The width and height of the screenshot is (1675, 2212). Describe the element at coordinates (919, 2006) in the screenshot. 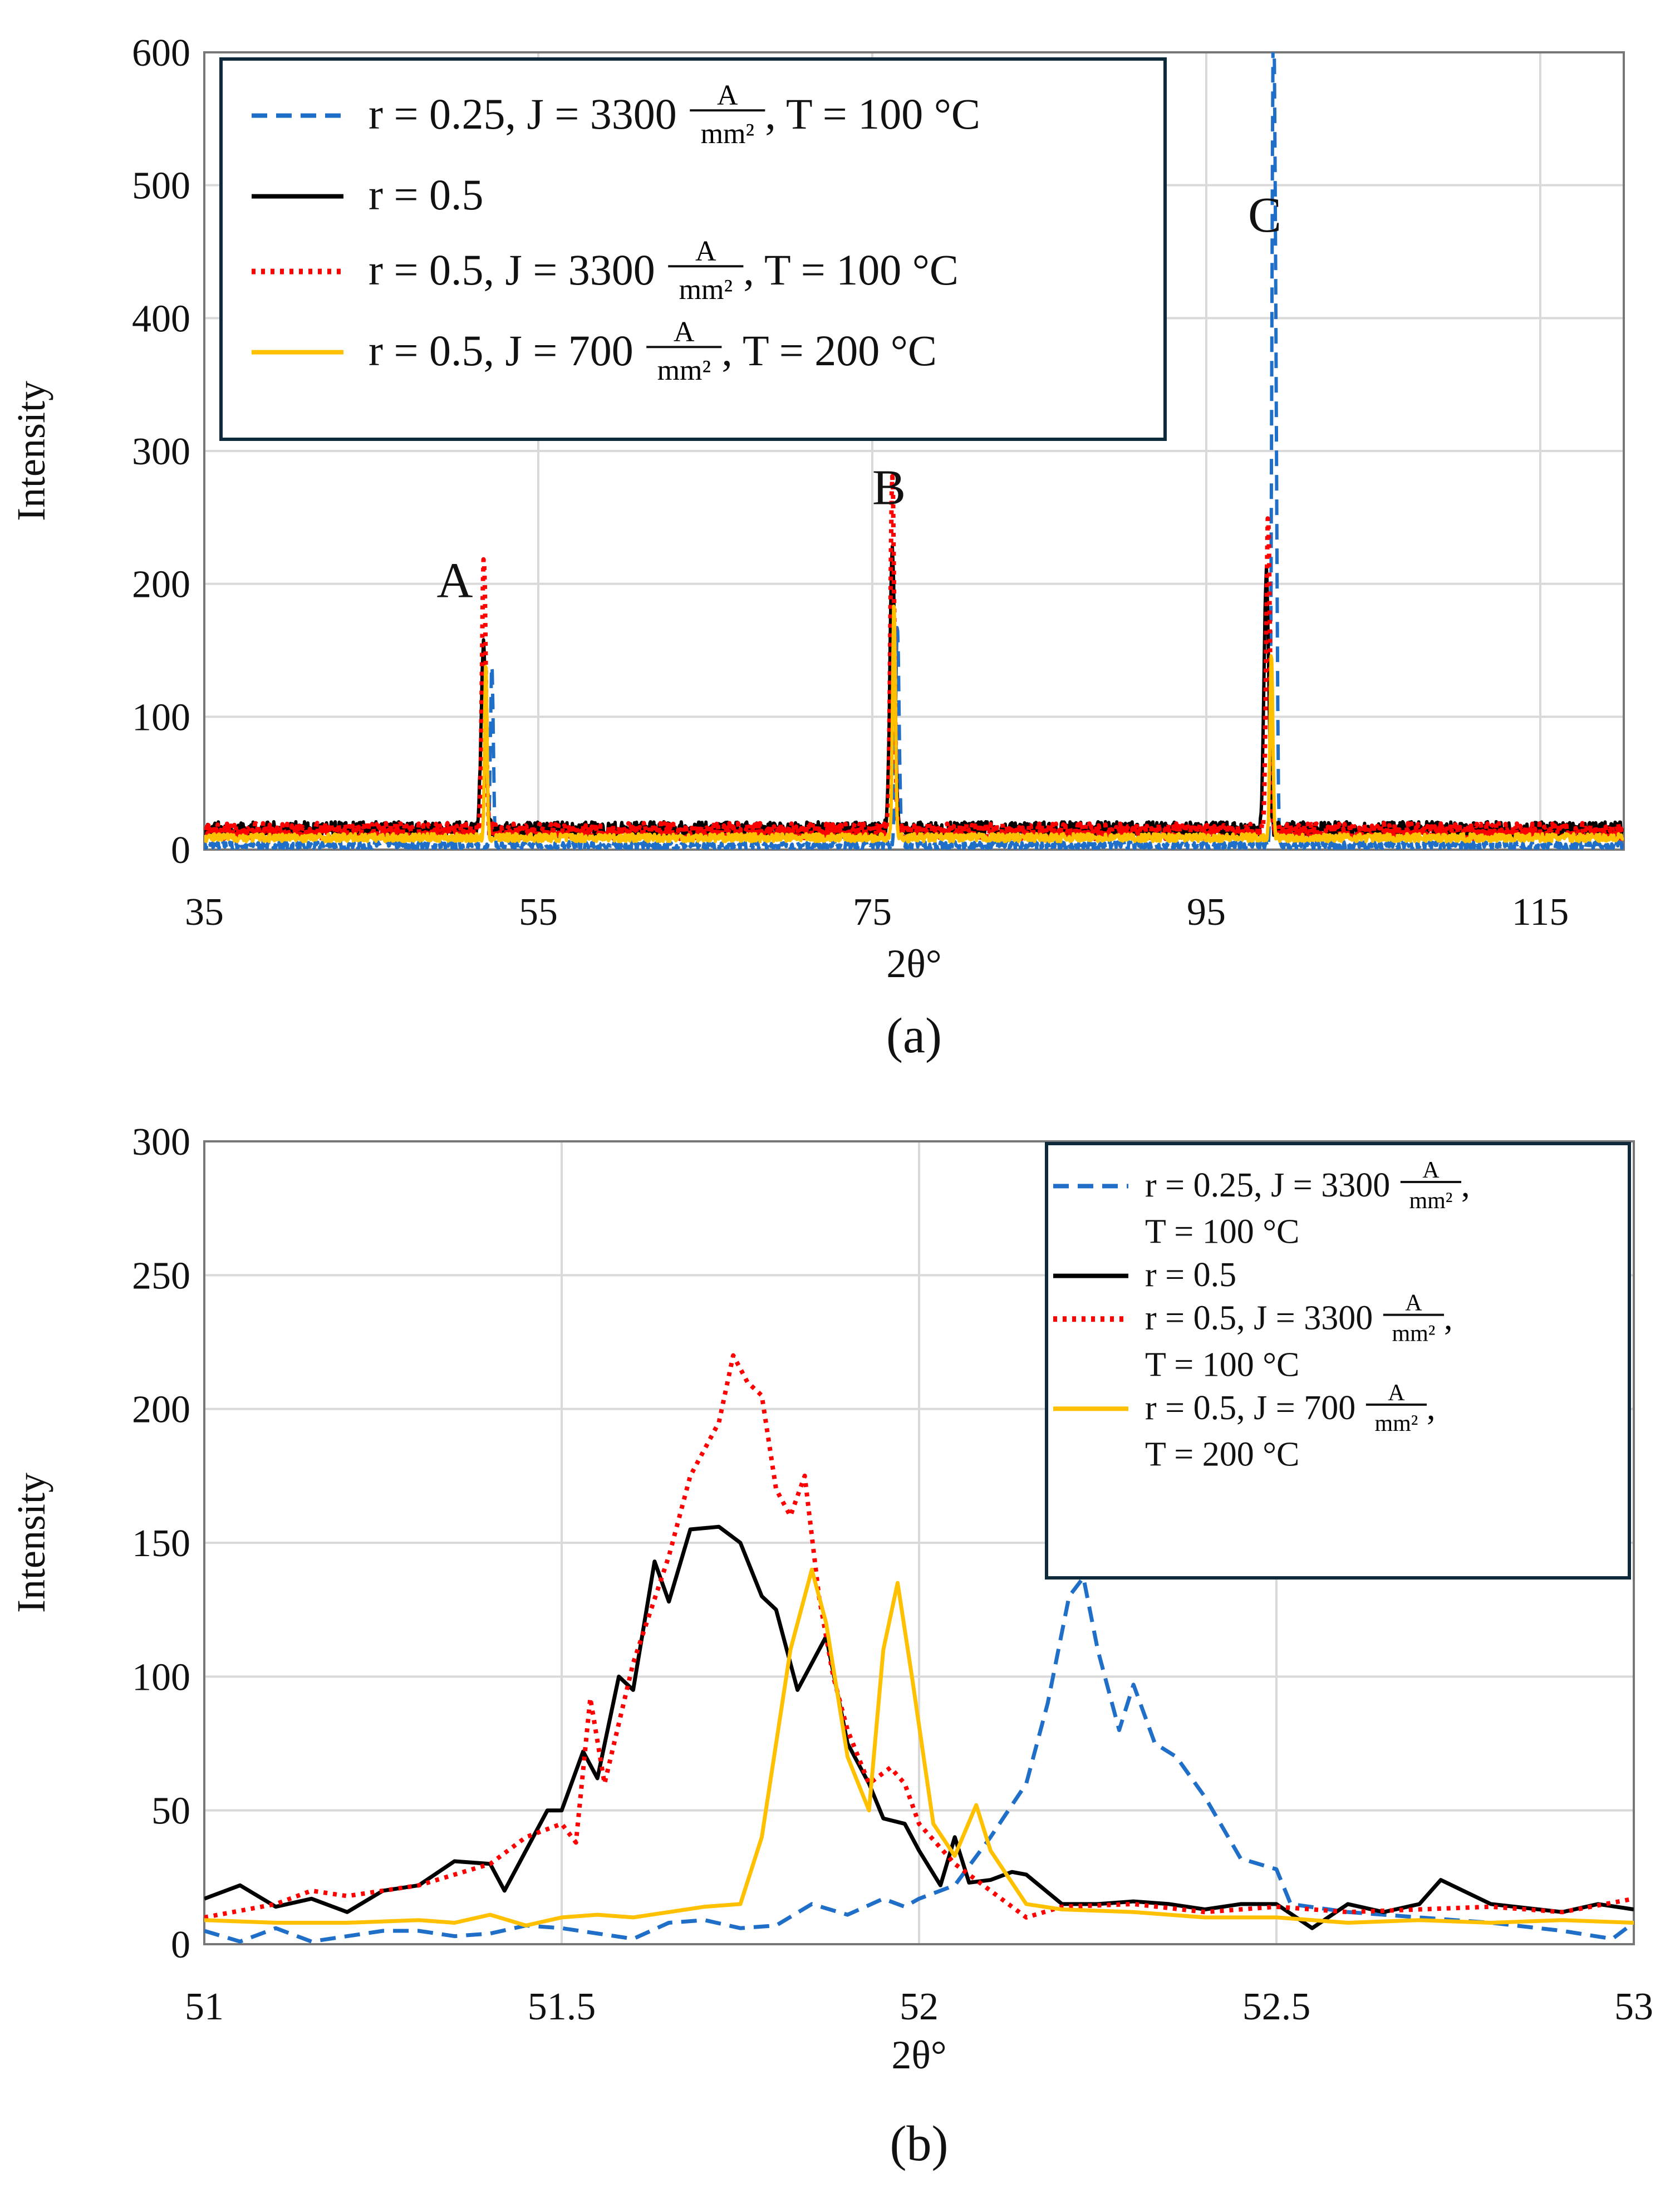

I see `x-tick-label: 52` at that location.